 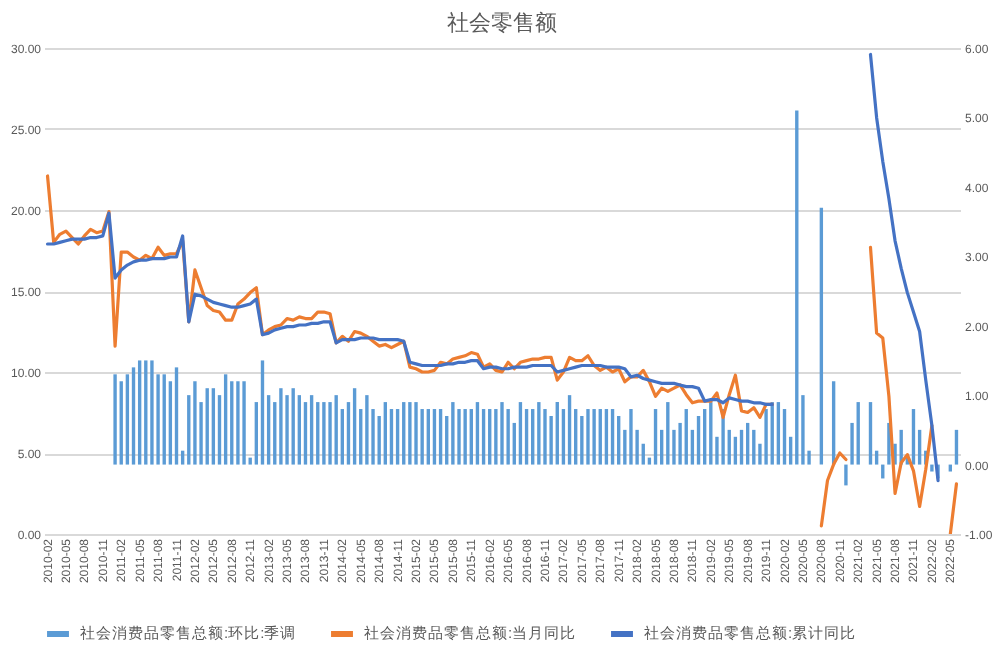 I want to click on chart-title: 社会零售额, so click(x=502, y=23).